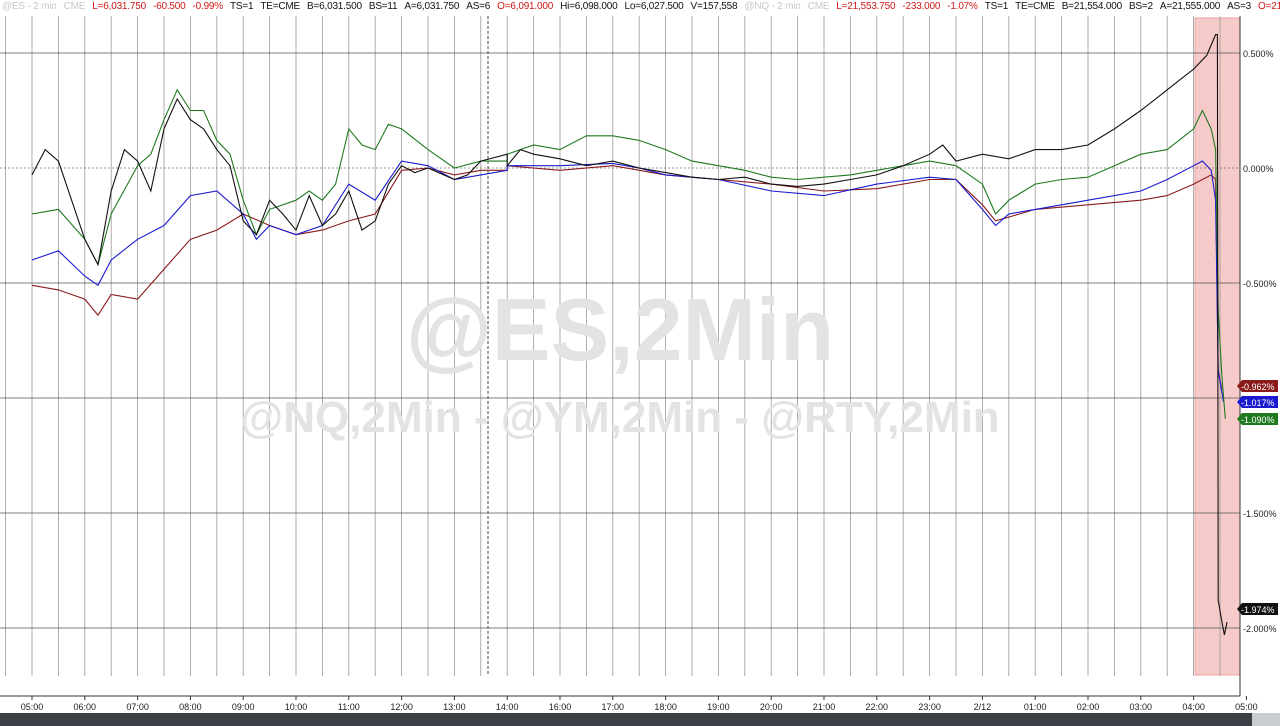 The image size is (1280, 726). What do you see at coordinates (866, 6) in the screenshot?
I see `nq-quote-field: L=21,553.750` at bounding box center [866, 6].